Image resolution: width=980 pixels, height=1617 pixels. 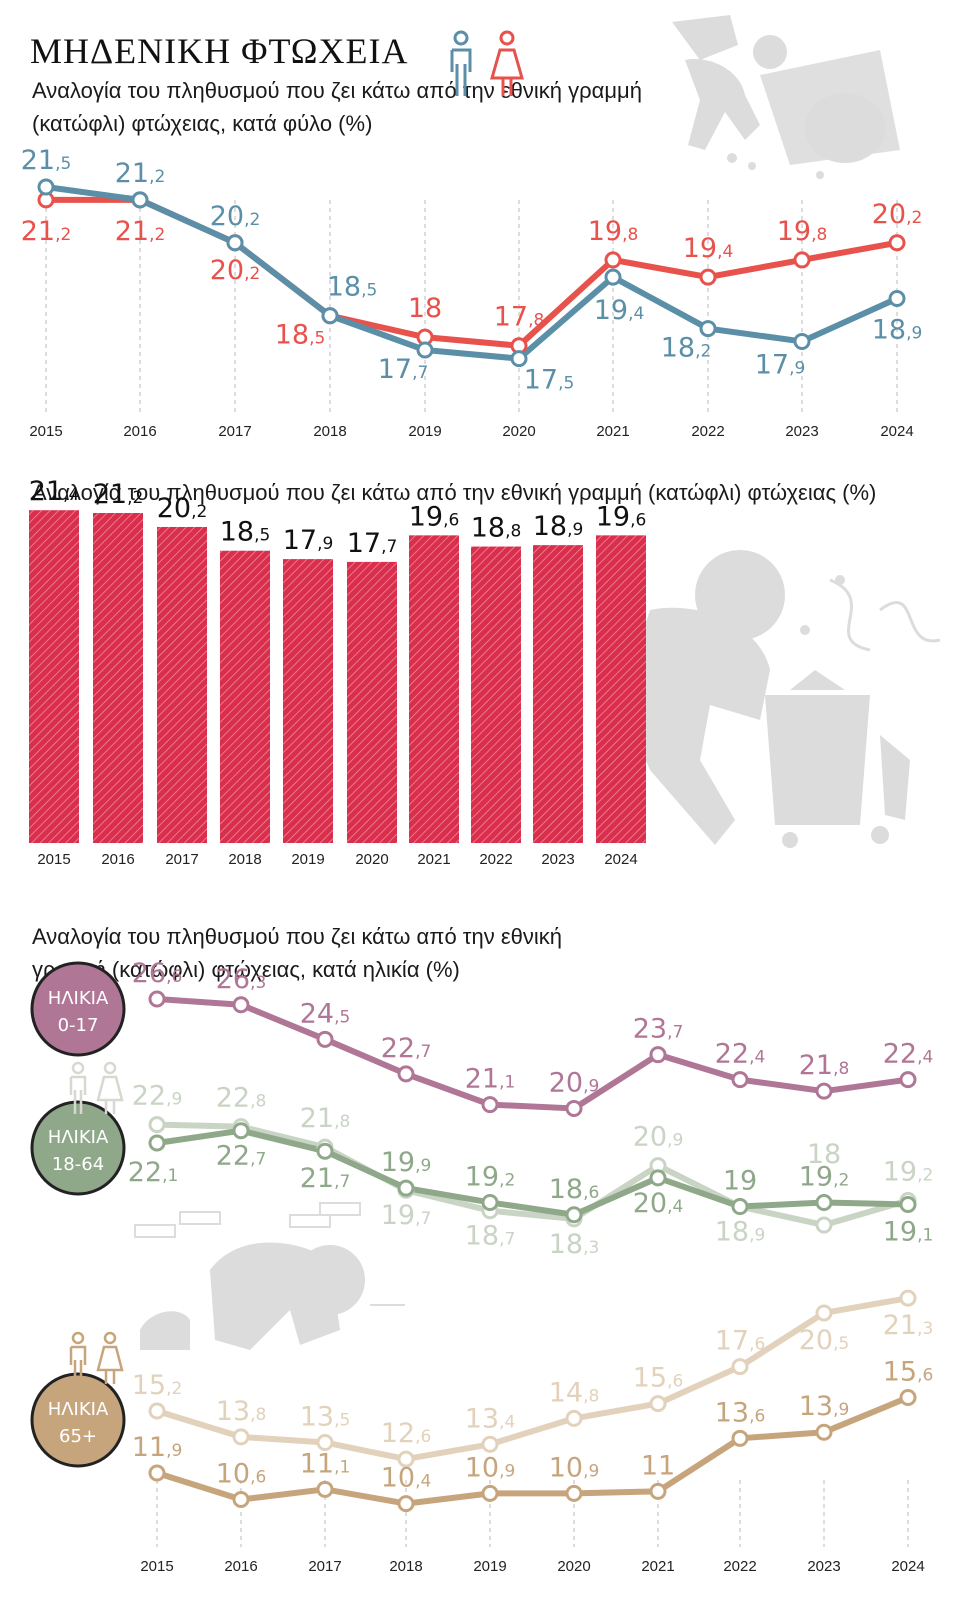 I want to click on person-bending-illustration, so click(x=780, y=699).